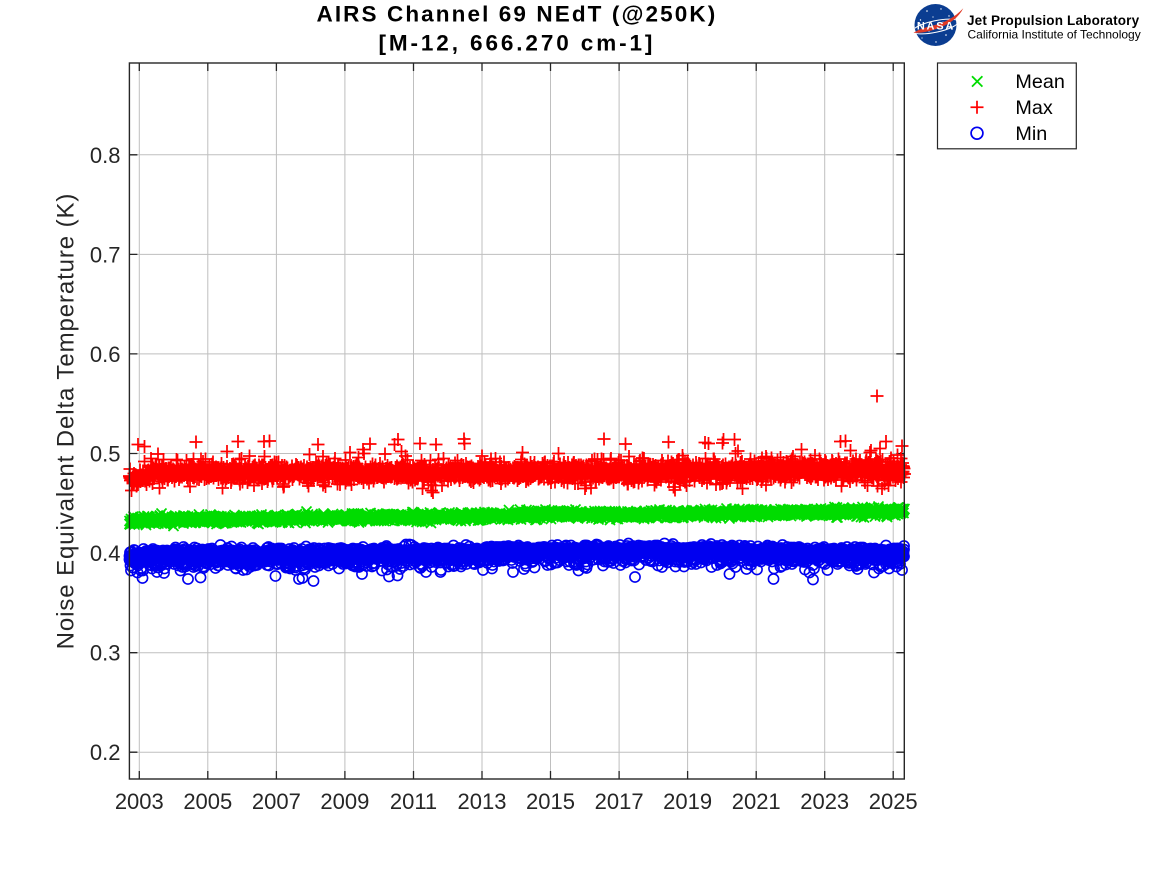 This screenshot has width=1167, height=875. What do you see at coordinates (824, 801) in the screenshot?
I see `svg-text: 2023` at bounding box center [824, 801].